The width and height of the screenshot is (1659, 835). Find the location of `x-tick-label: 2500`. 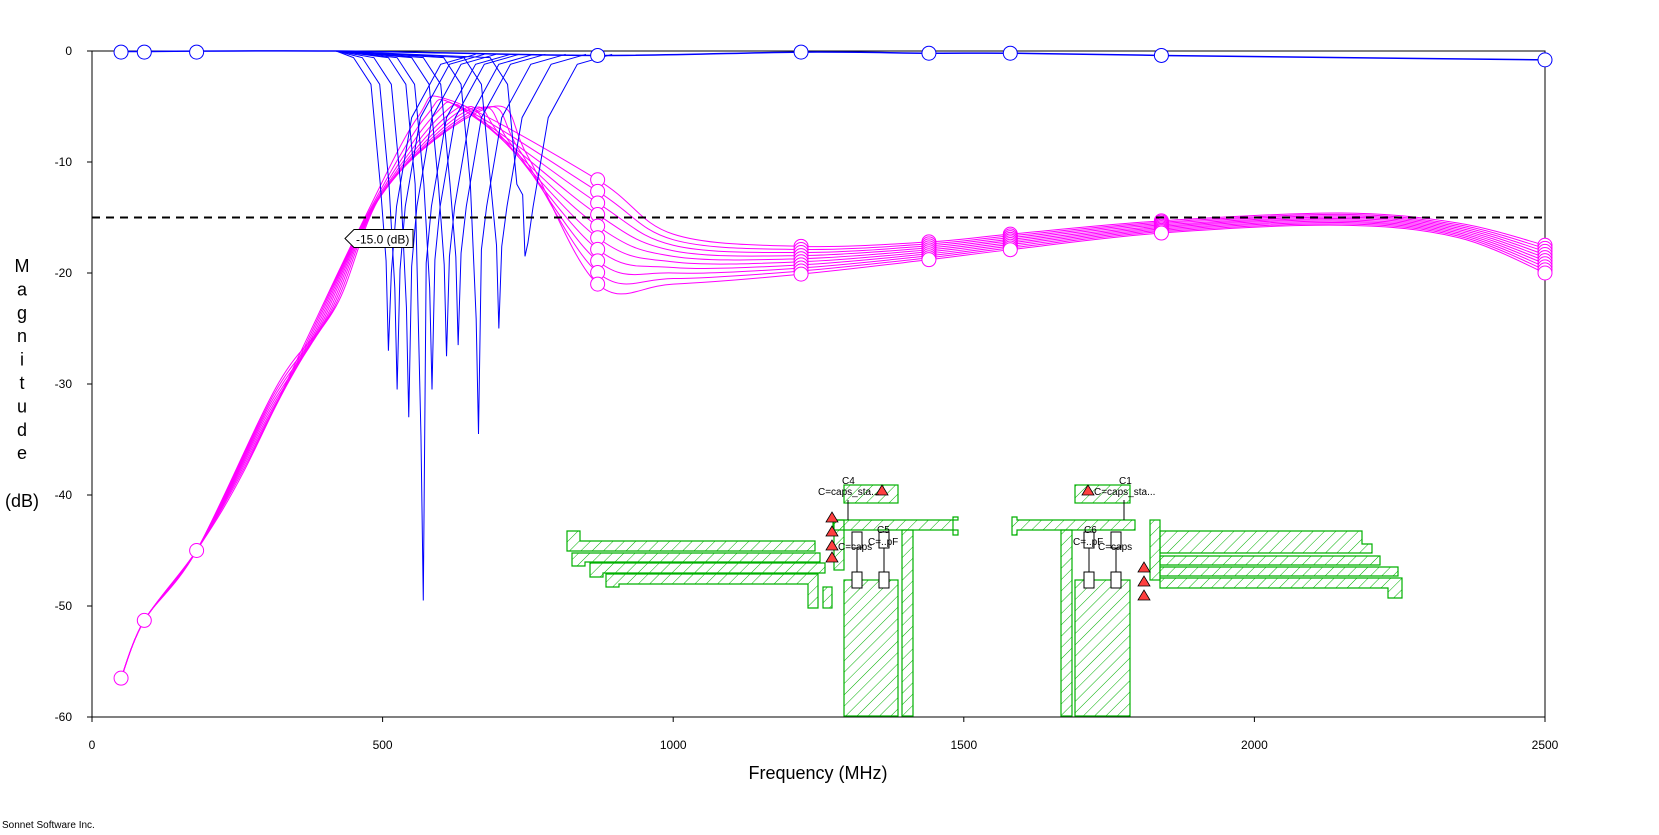

x-tick-label: 2500 is located at coordinates (1545, 745).